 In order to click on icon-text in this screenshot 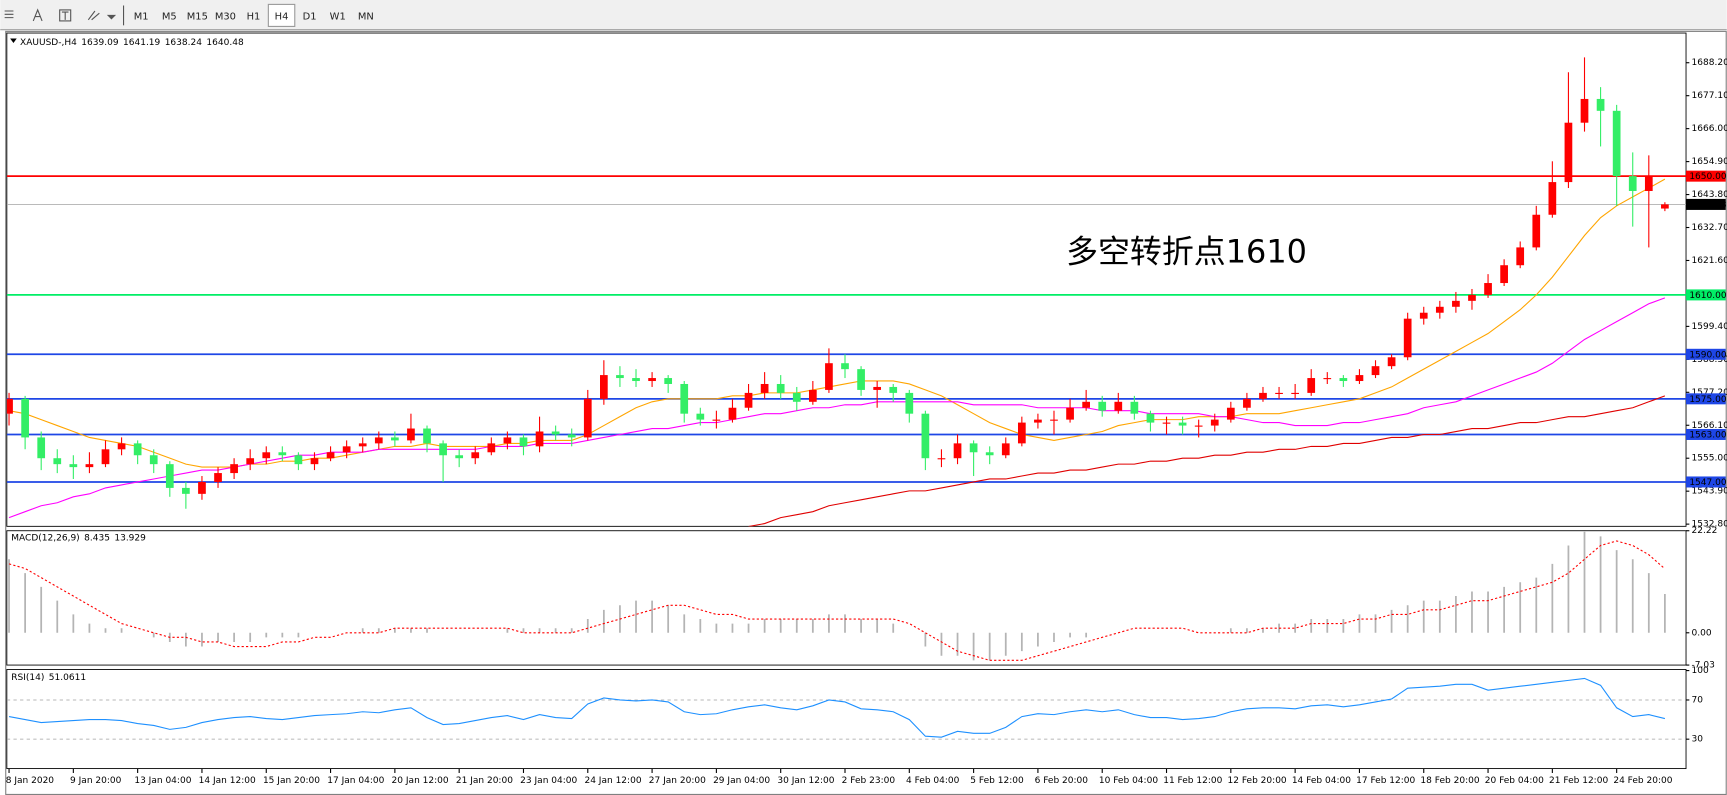, I will do `click(37, 15)`.